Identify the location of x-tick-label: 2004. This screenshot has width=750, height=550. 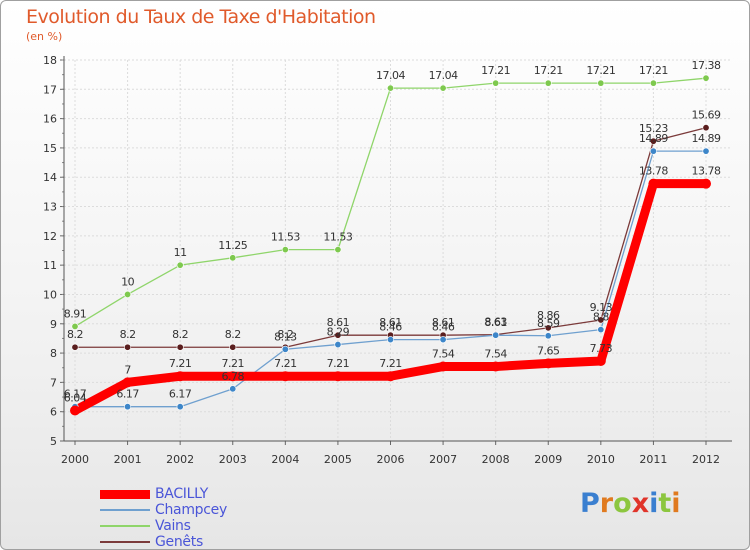
(285, 459).